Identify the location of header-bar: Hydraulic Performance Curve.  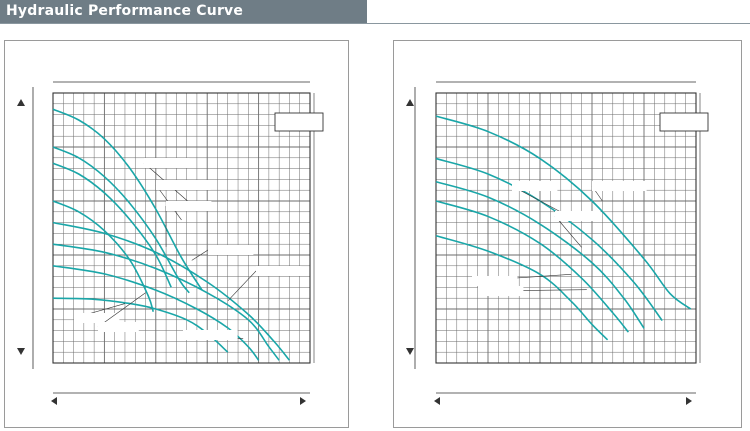
(183, 12).